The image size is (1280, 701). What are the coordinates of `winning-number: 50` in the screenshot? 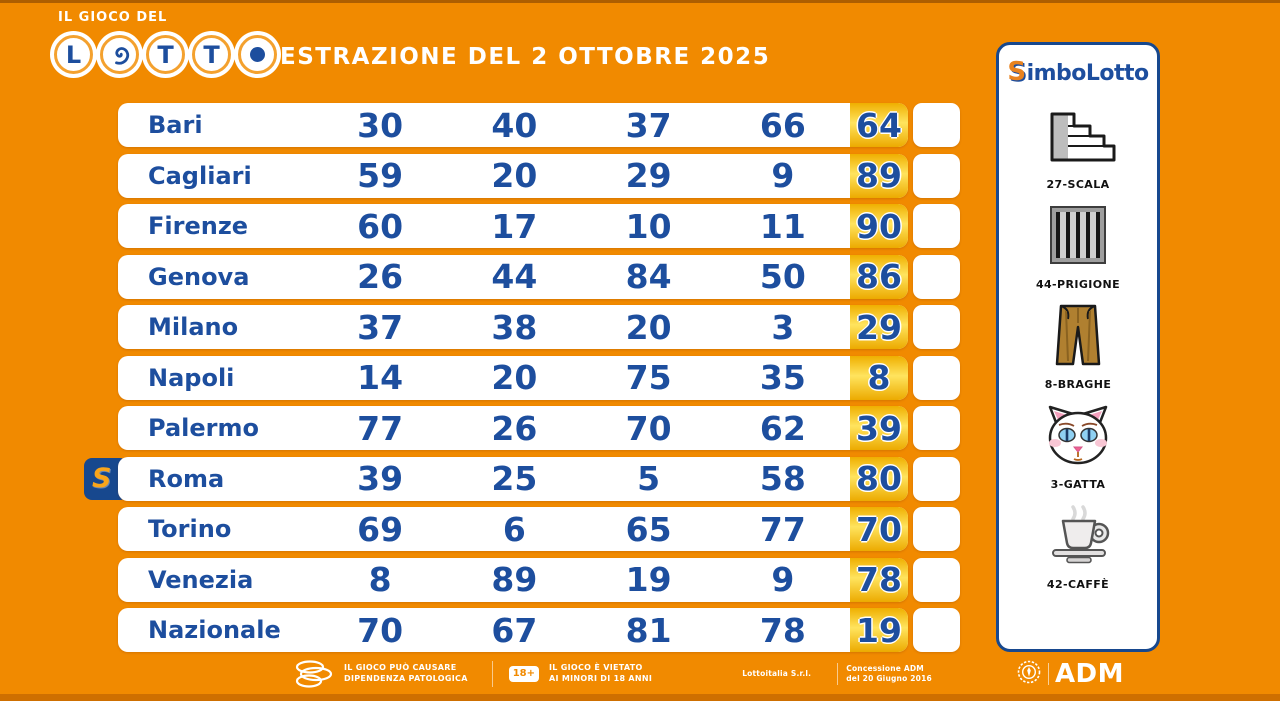 It's located at (782, 276).